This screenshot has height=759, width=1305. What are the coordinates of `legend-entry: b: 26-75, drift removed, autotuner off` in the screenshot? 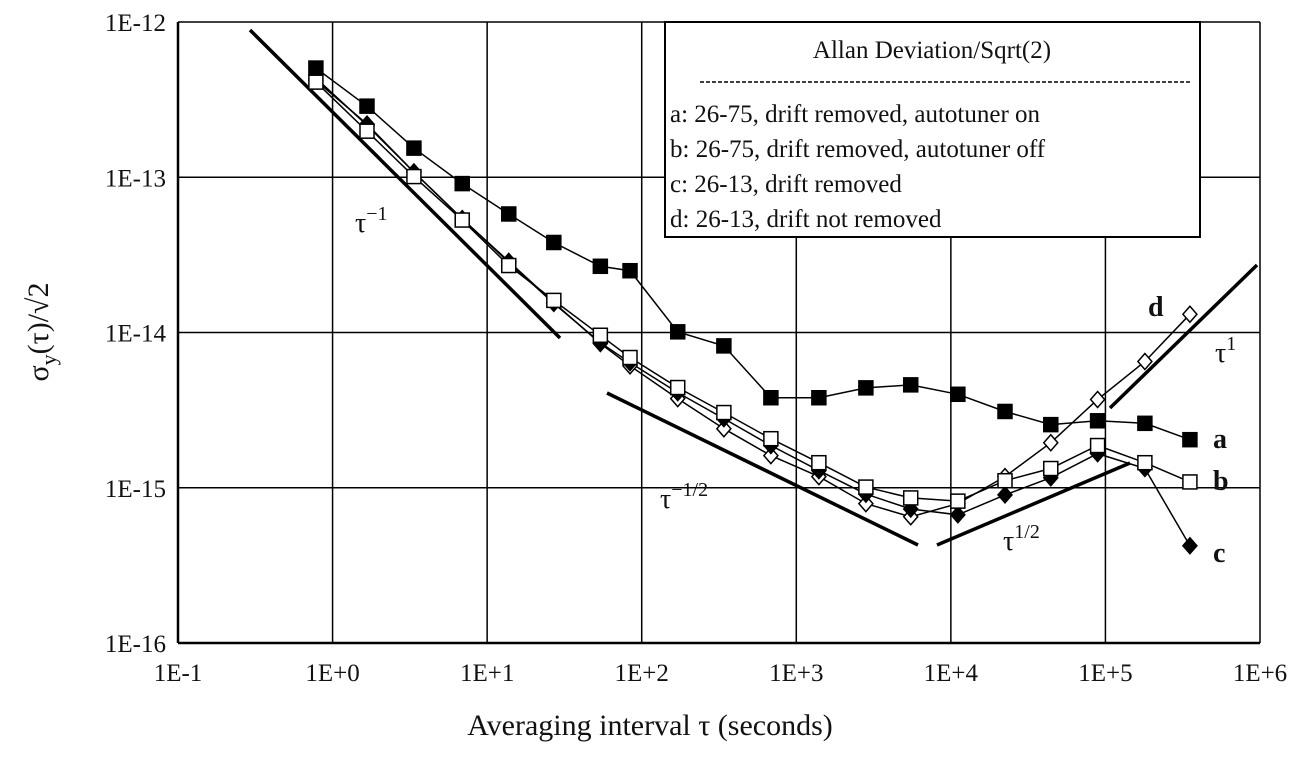 It's located at (858, 149).